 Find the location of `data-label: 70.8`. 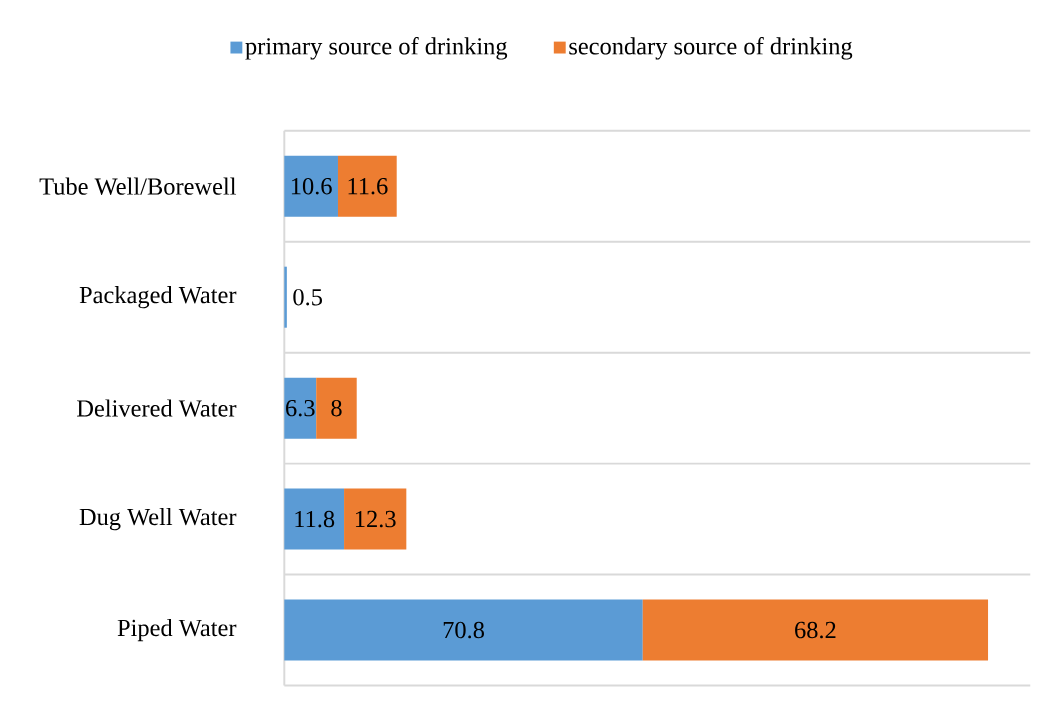

data-label: 70.8 is located at coordinates (463, 630).